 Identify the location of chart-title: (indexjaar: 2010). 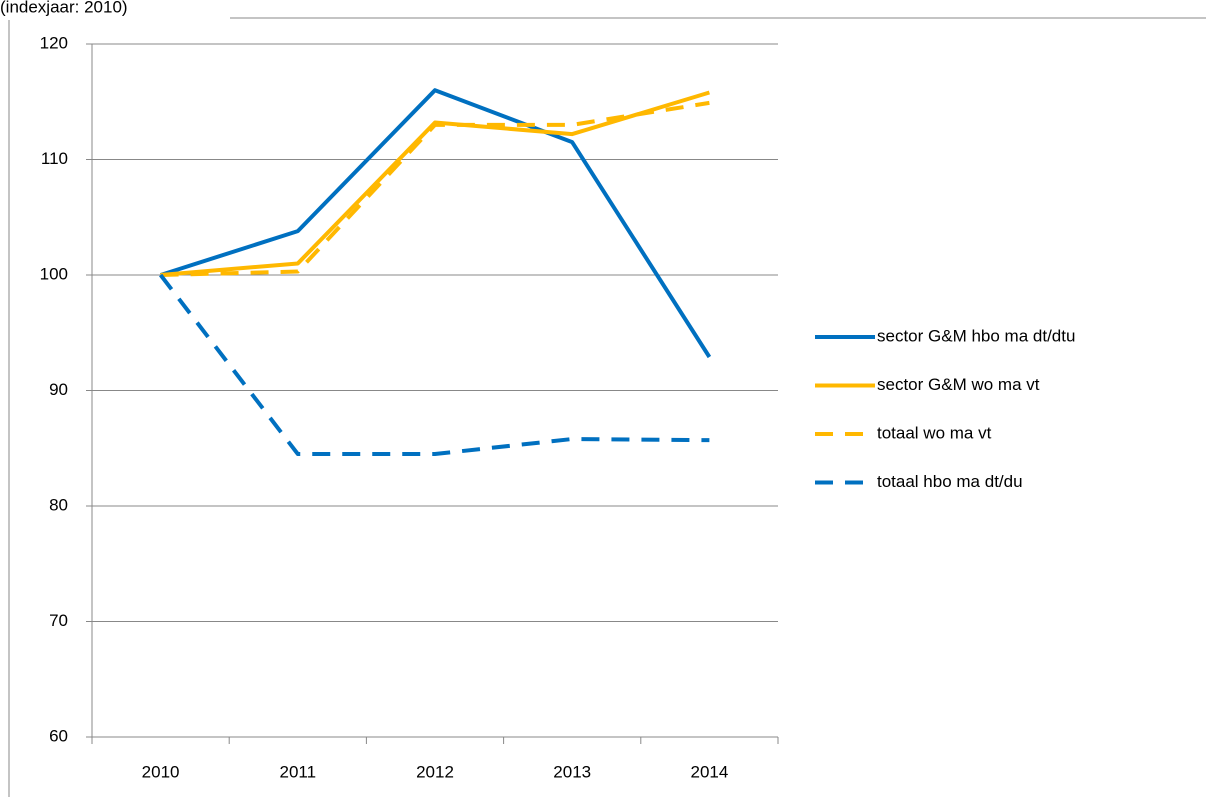
(64, 8).